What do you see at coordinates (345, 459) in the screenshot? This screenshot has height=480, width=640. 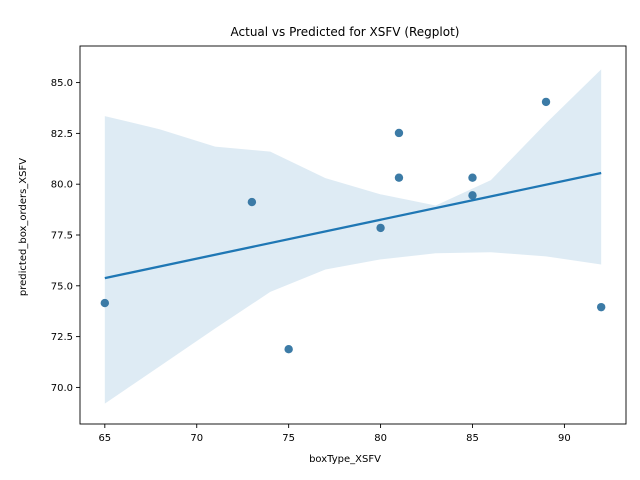 I see `x-axis-label: boxType_XSFV` at bounding box center [345, 459].